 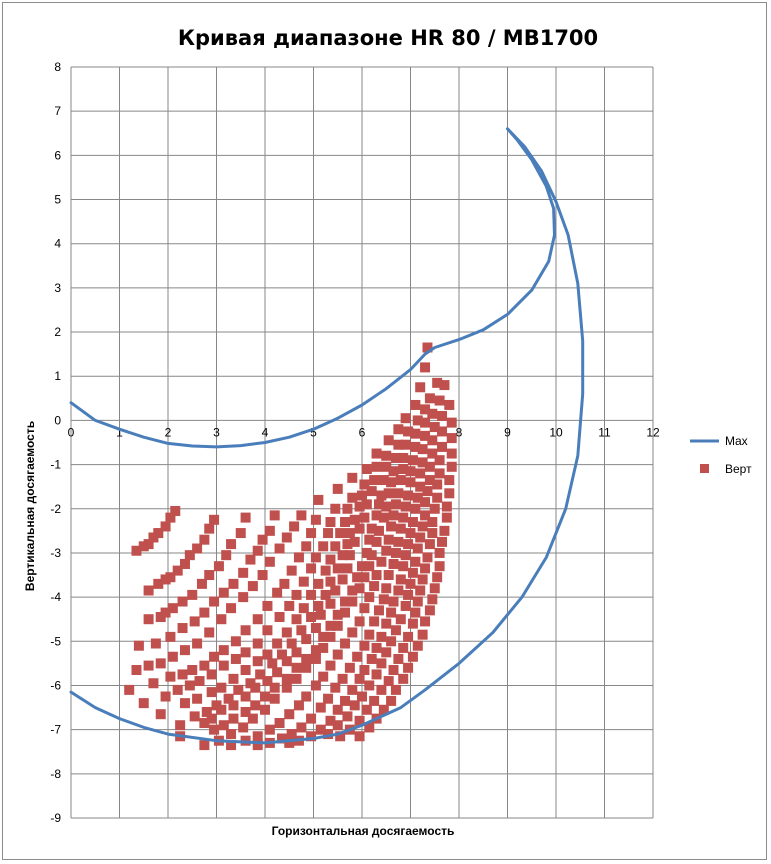 I want to click on y-tick-label: 0, so click(x=57, y=420).